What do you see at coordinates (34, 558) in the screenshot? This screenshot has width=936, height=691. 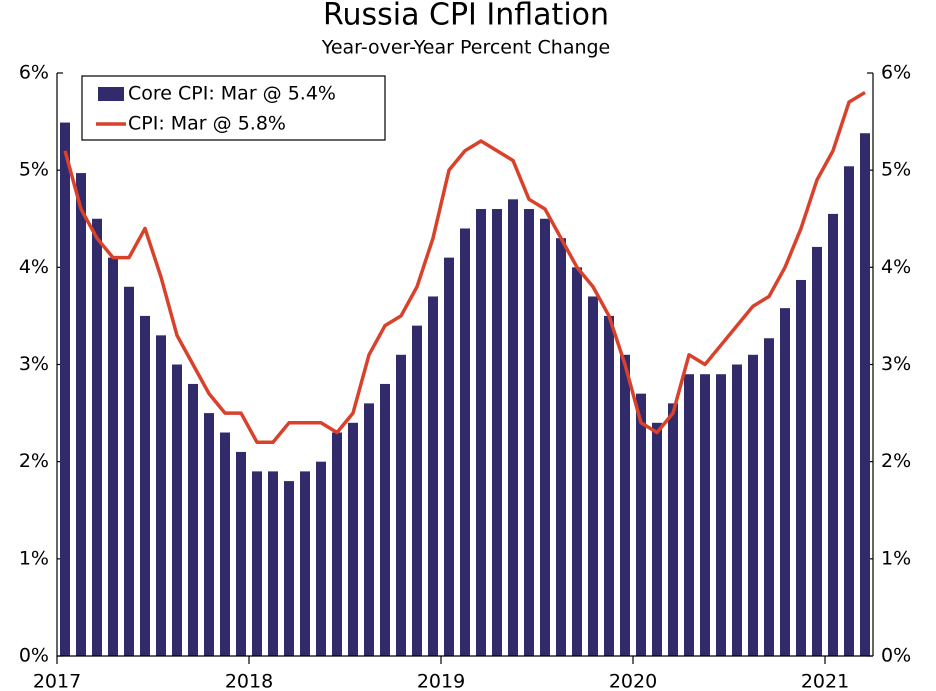 I see `y-tick-label: 1%` at bounding box center [34, 558].